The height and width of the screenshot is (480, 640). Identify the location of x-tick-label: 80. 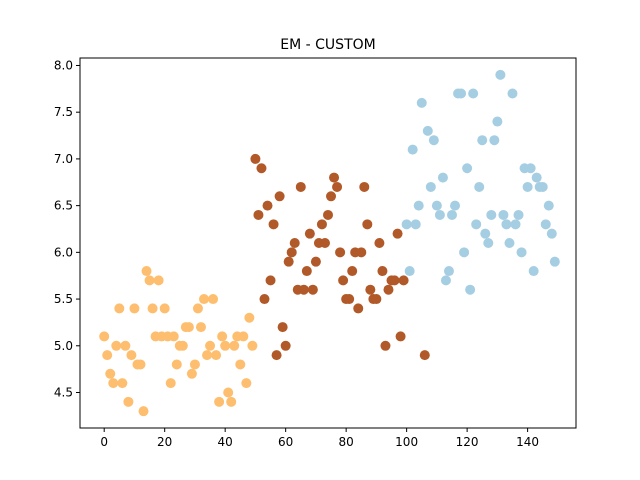
(346, 442).